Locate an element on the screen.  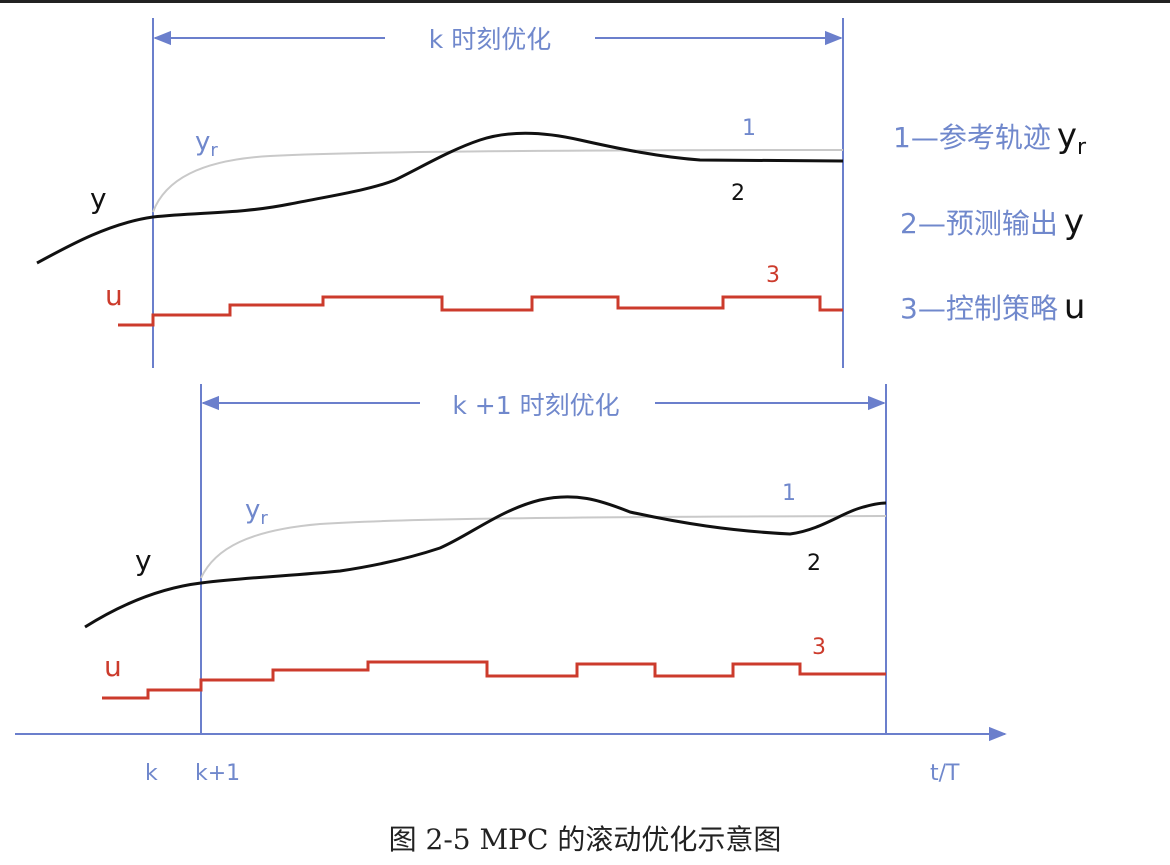
bottom-horizon-label: k +1 时刻优化 is located at coordinates (535, 405).